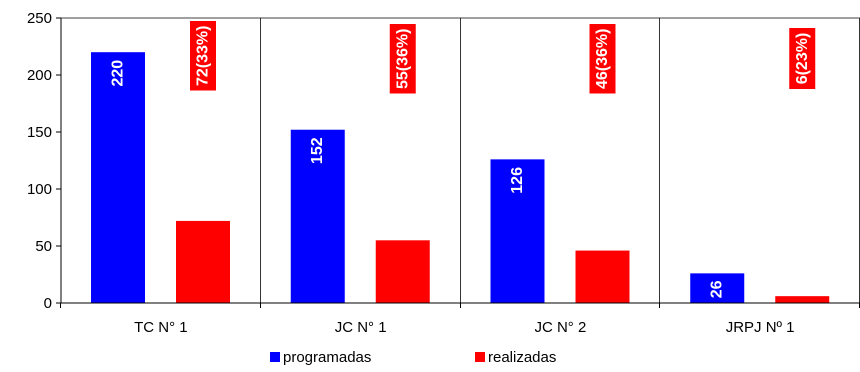 Image resolution: width=860 pixels, height=372 pixels. What do you see at coordinates (39, 18) in the screenshot?
I see `y-tick-label: 250` at bounding box center [39, 18].